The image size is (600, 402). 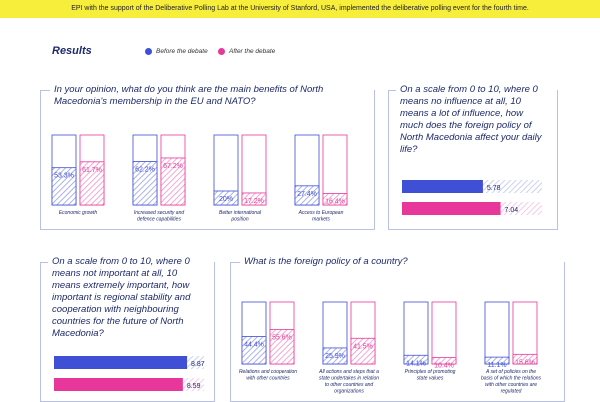 What do you see at coordinates (512, 210) in the screenshot?
I see `data-label: 7.04` at bounding box center [512, 210].